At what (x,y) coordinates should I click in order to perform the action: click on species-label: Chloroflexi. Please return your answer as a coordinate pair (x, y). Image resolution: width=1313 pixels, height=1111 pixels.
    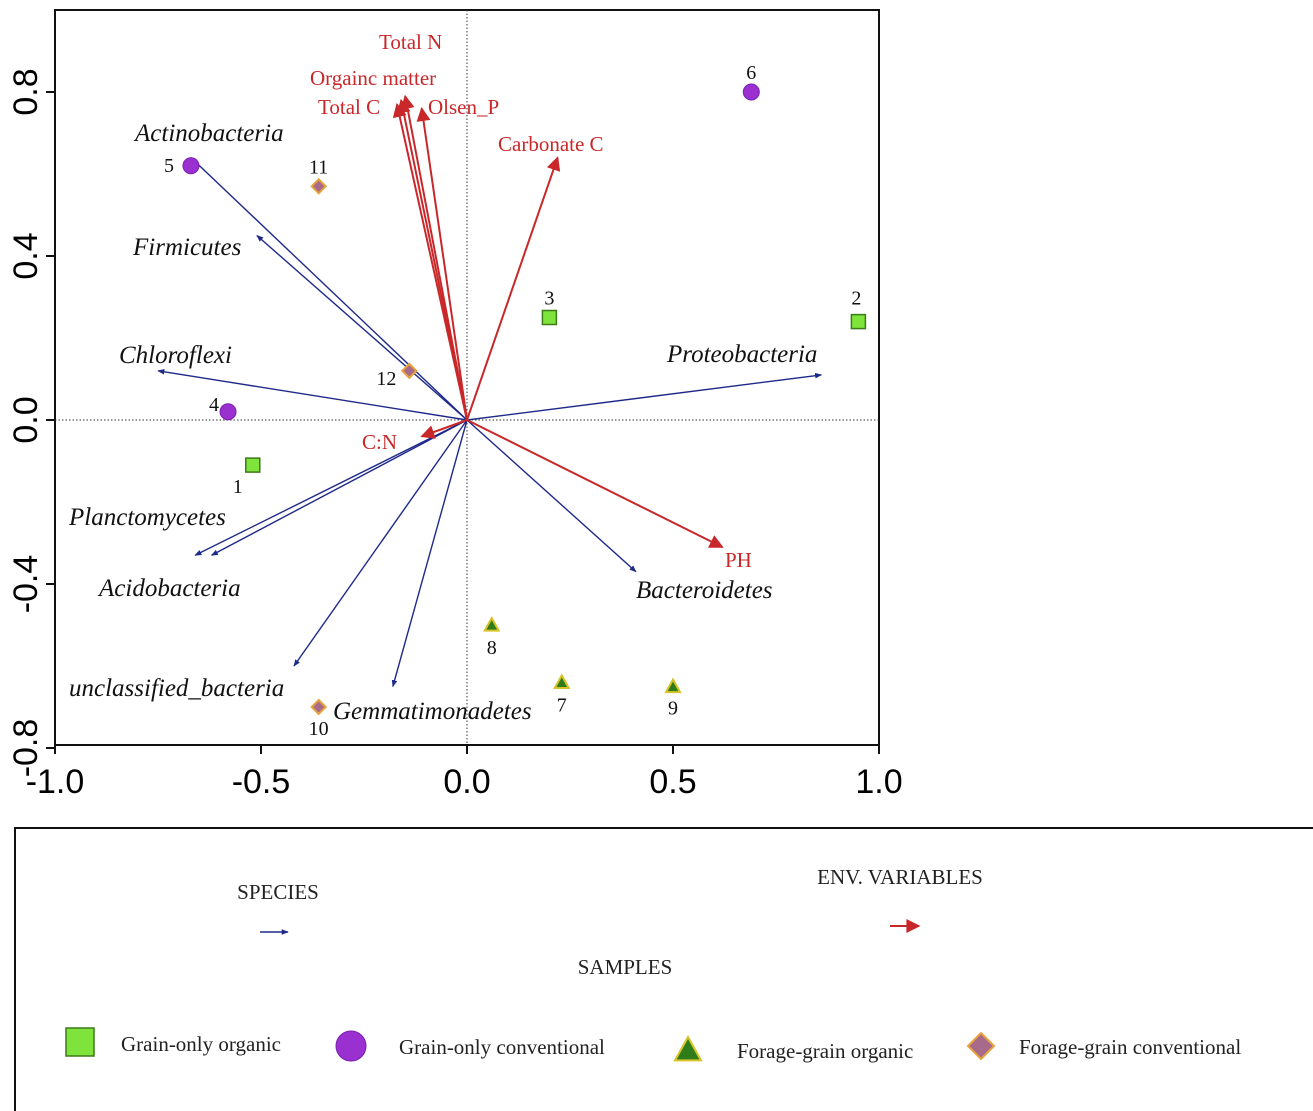
    Looking at the image, I should click on (175, 355).